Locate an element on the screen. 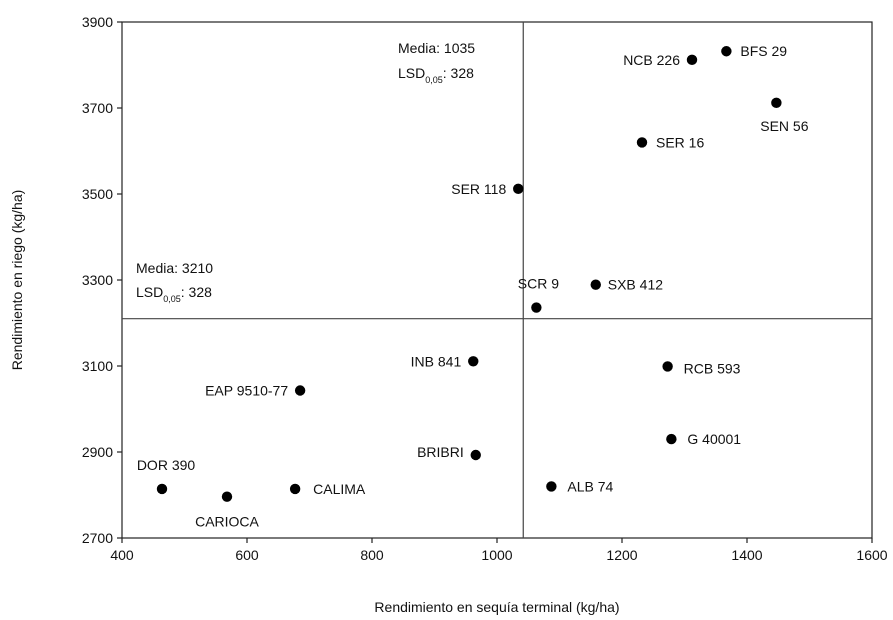  x-tick-label: 800 is located at coordinates (372, 555).